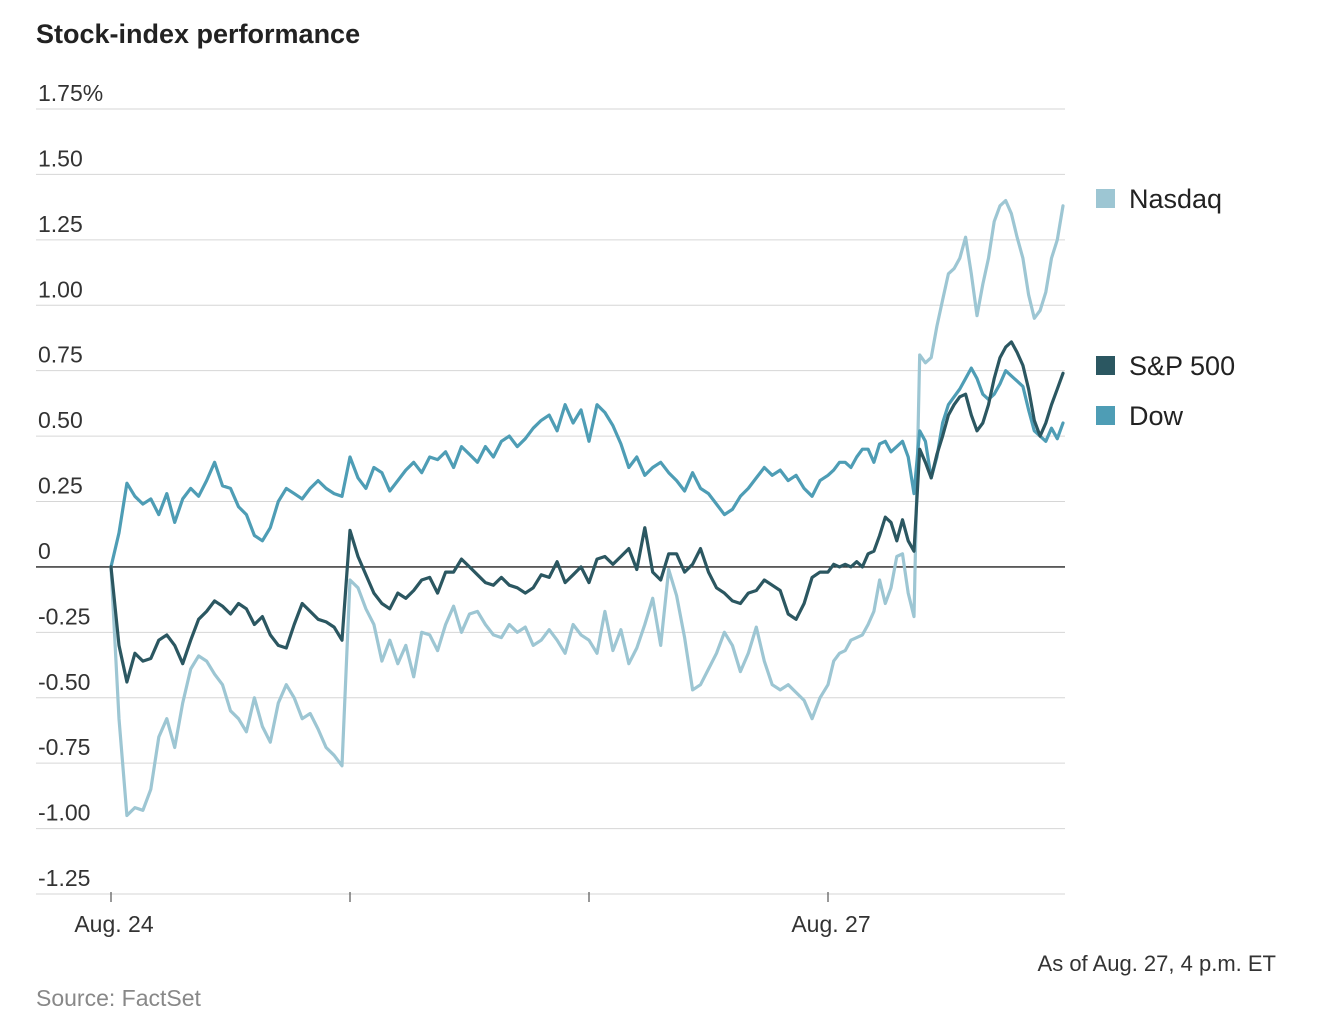 The height and width of the screenshot is (1028, 1336). I want to click on x-tick-label: Aug. 24, so click(113, 924).